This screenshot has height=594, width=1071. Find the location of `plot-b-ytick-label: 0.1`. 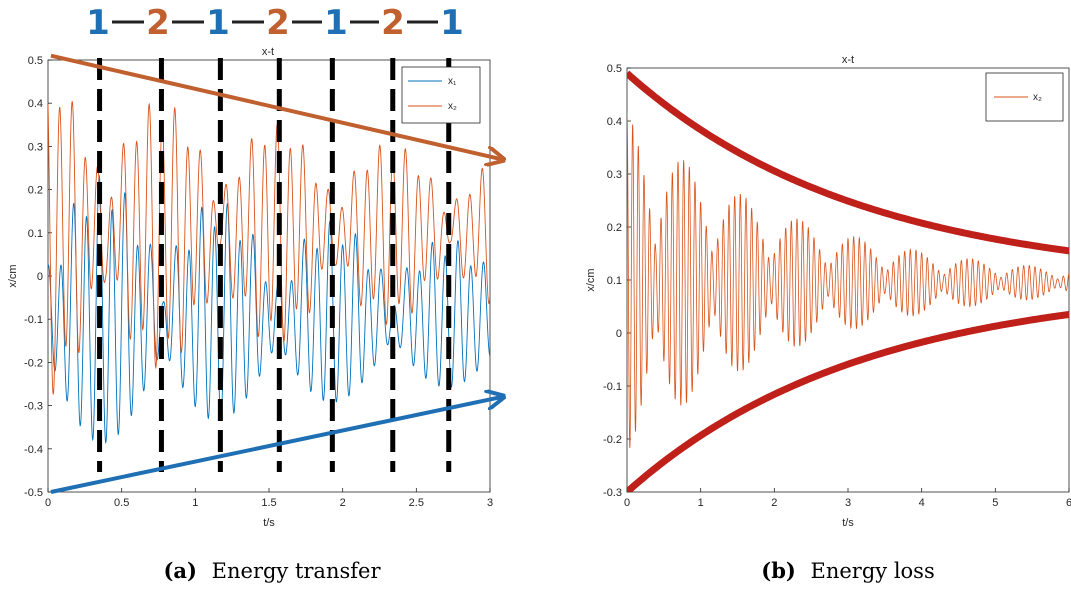

plot-b-ytick-label: 0.1 is located at coordinates (614, 281).